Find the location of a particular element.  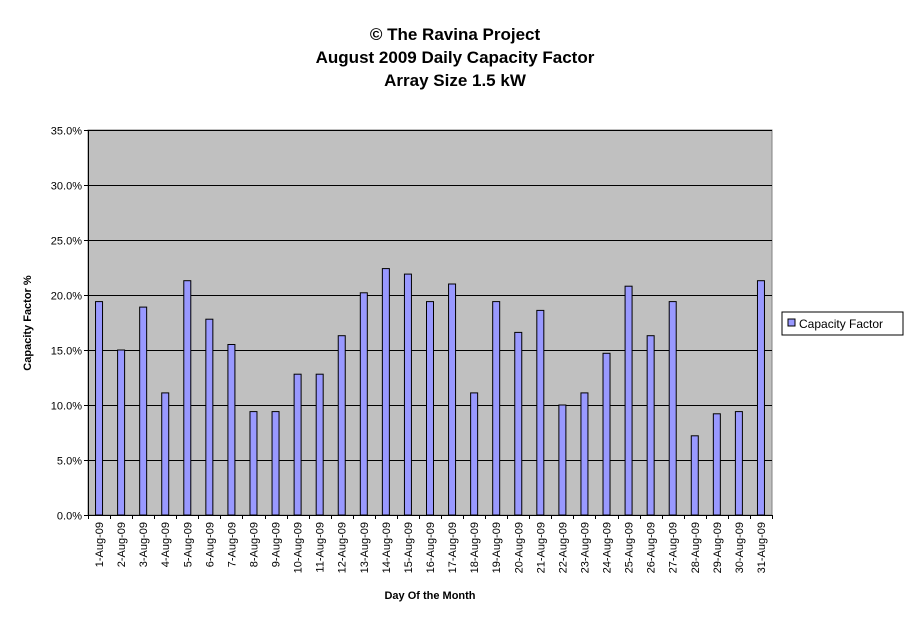

x-tick-label: 26-Aug-09 is located at coordinates (652, 547).